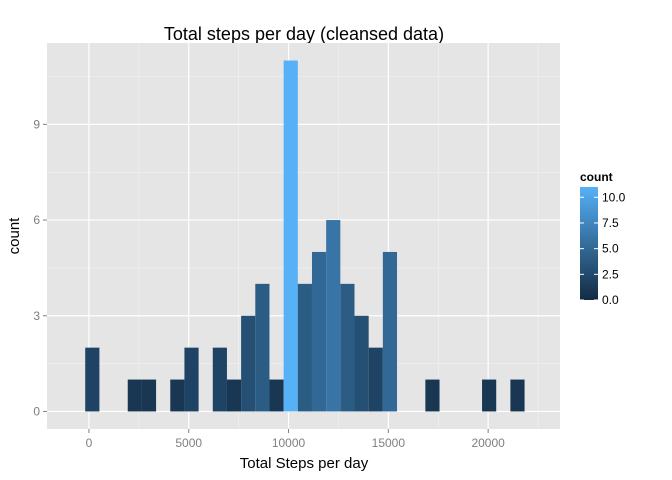 The height and width of the screenshot is (480, 672). I want to click on x-tick-label: 20000, so click(488, 443).